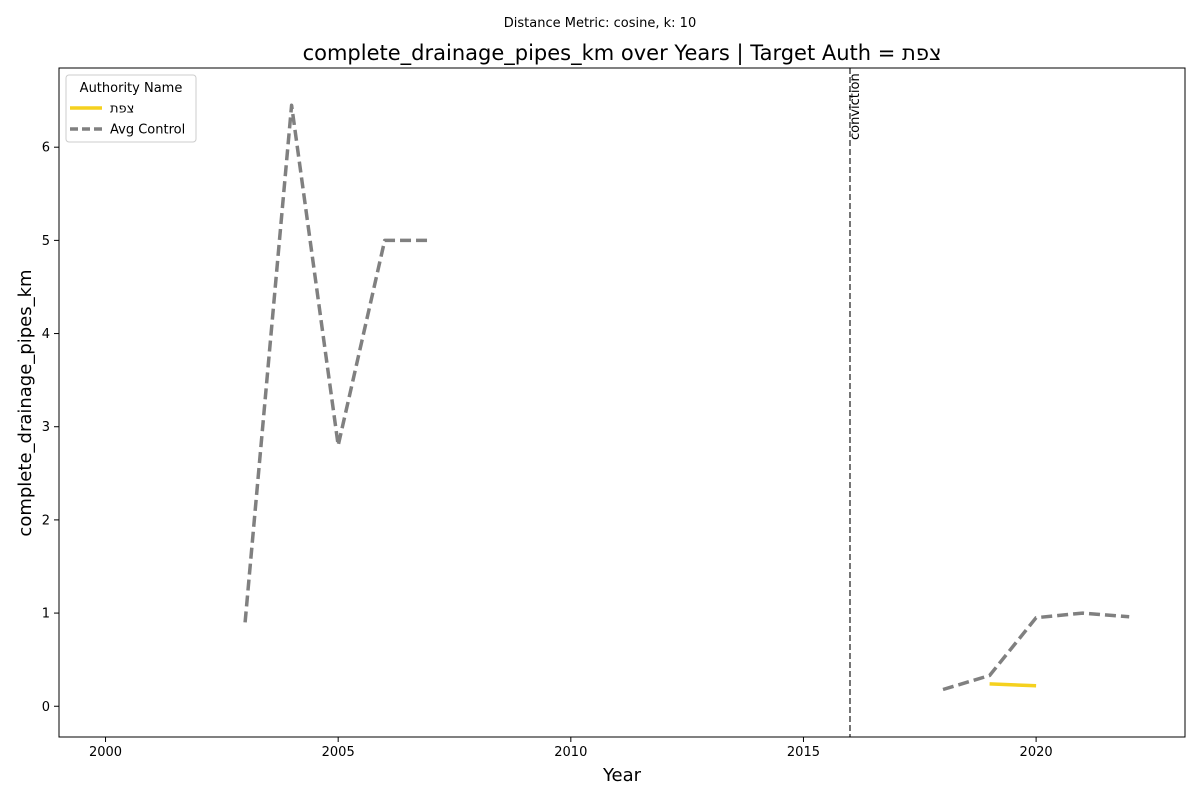 This screenshot has height=800, width=1200. Describe the element at coordinates (122, 109) in the screenshot. I see `legend-label-0: צפת` at that location.